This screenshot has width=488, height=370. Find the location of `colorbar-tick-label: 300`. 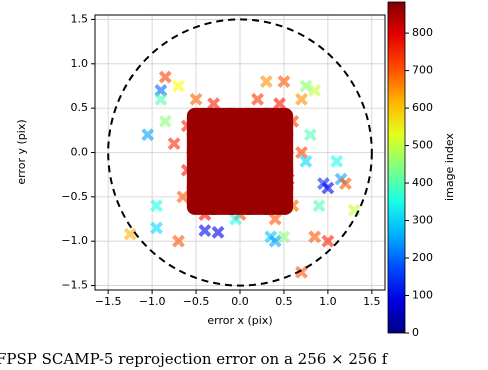

colorbar-tick-label: 300 is located at coordinates (422, 220).